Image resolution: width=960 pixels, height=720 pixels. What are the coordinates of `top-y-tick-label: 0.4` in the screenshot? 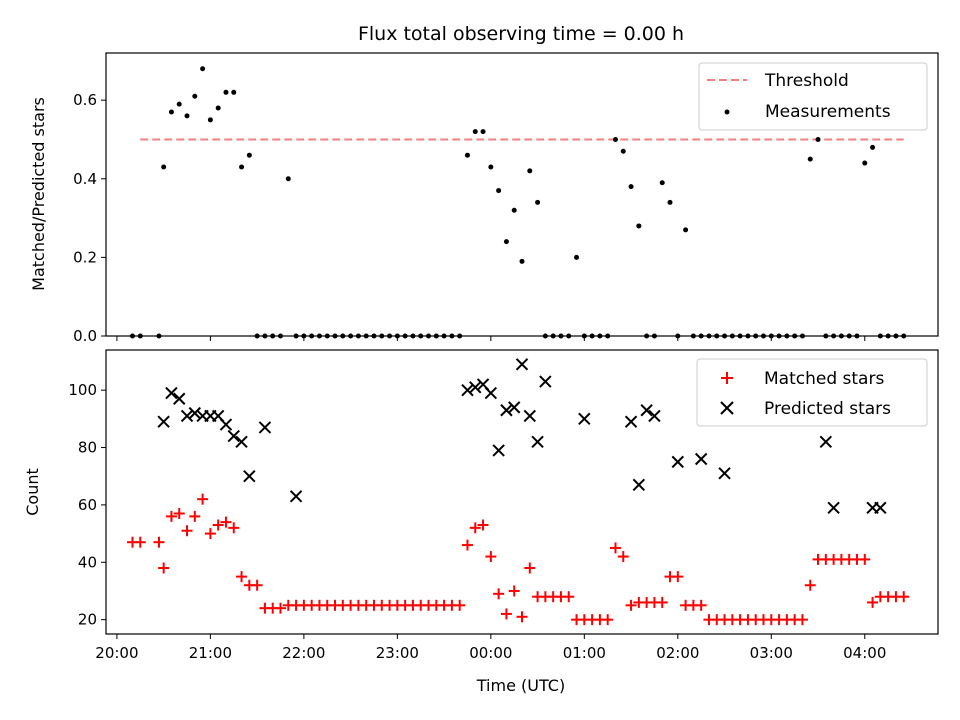 It's located at (85, 179).